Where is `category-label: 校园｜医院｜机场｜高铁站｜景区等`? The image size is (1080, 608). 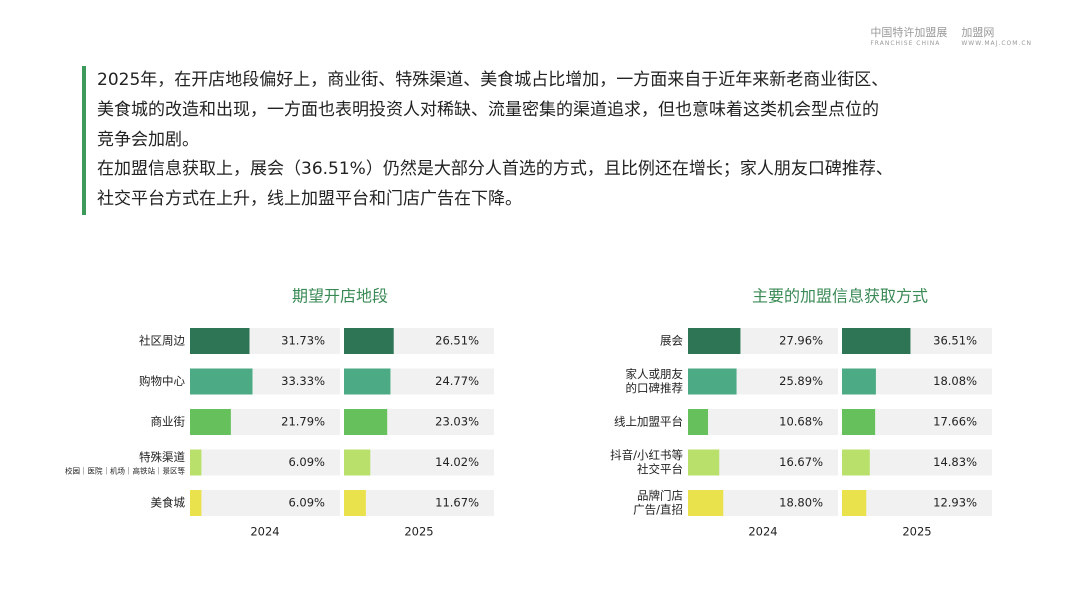 category-label: 校园｜医院｜机场｜高铁站｜景区等 is located at coordinates (125, 471).